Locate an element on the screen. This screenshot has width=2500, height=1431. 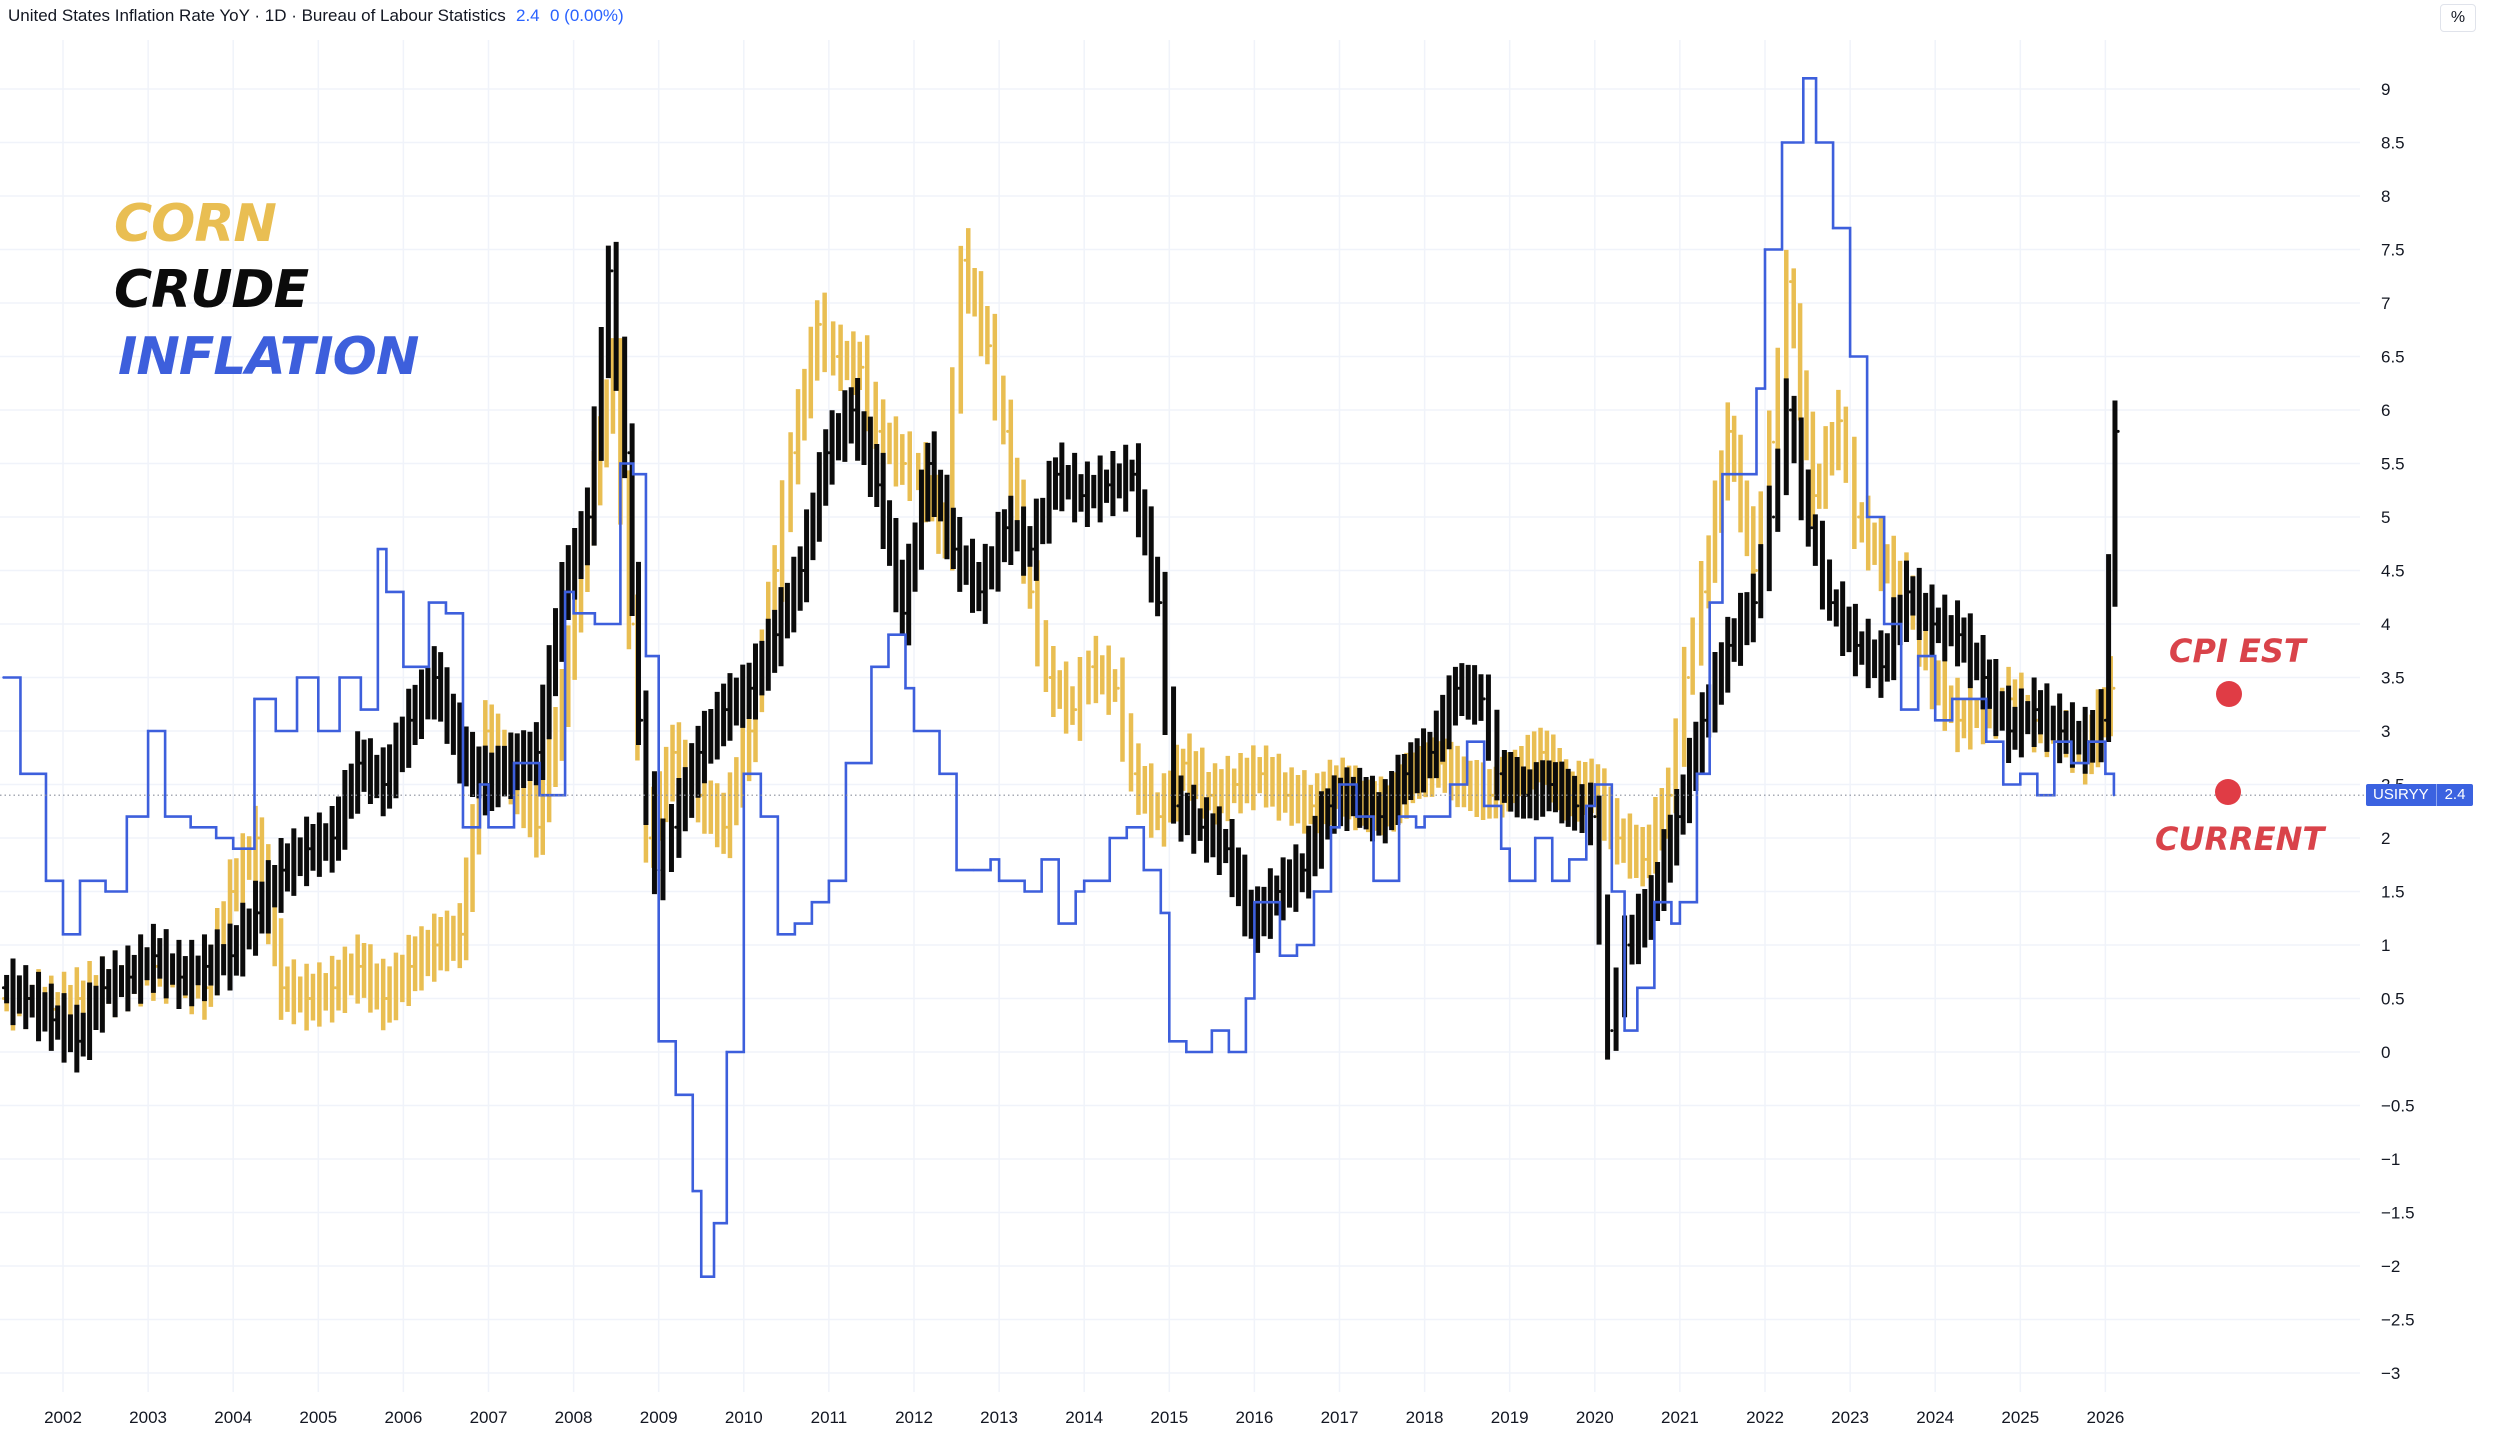
y-tick-label: 4.5 is located at coordinates (2393, 571).